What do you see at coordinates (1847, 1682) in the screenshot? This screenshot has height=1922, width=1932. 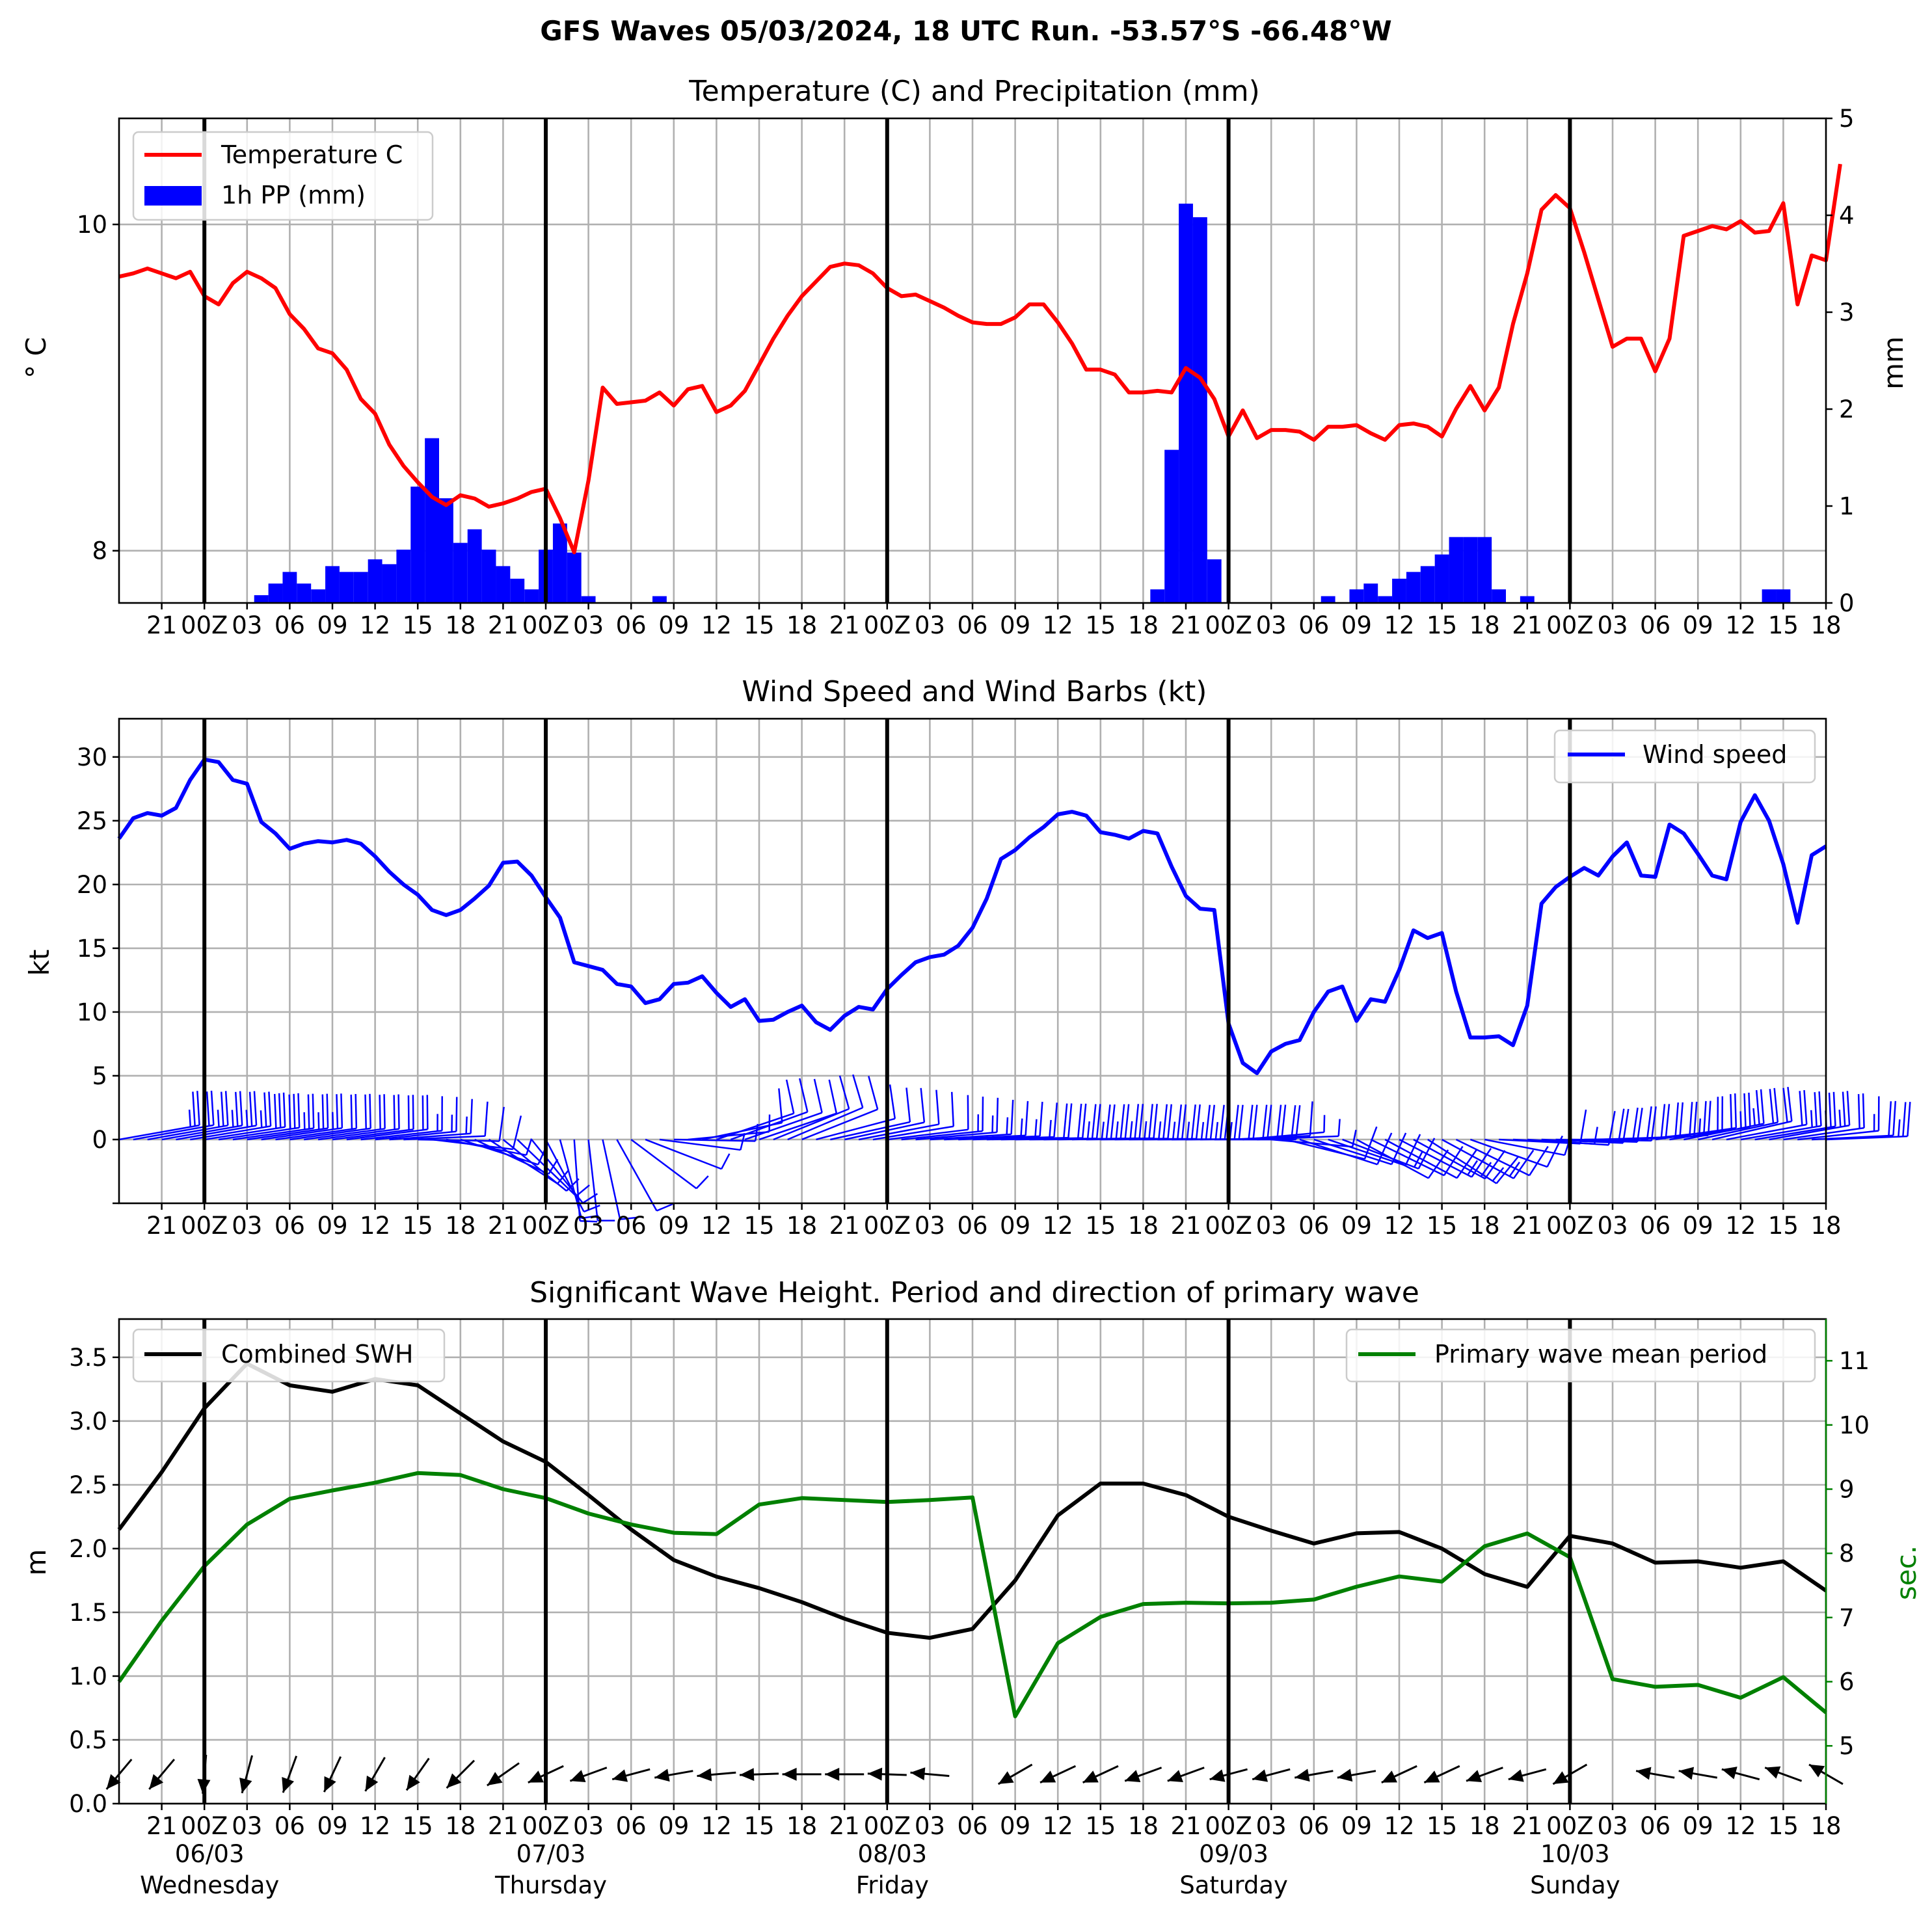 I see `period-axis-tick-label: 6` at bounding box center [1847, 1682].